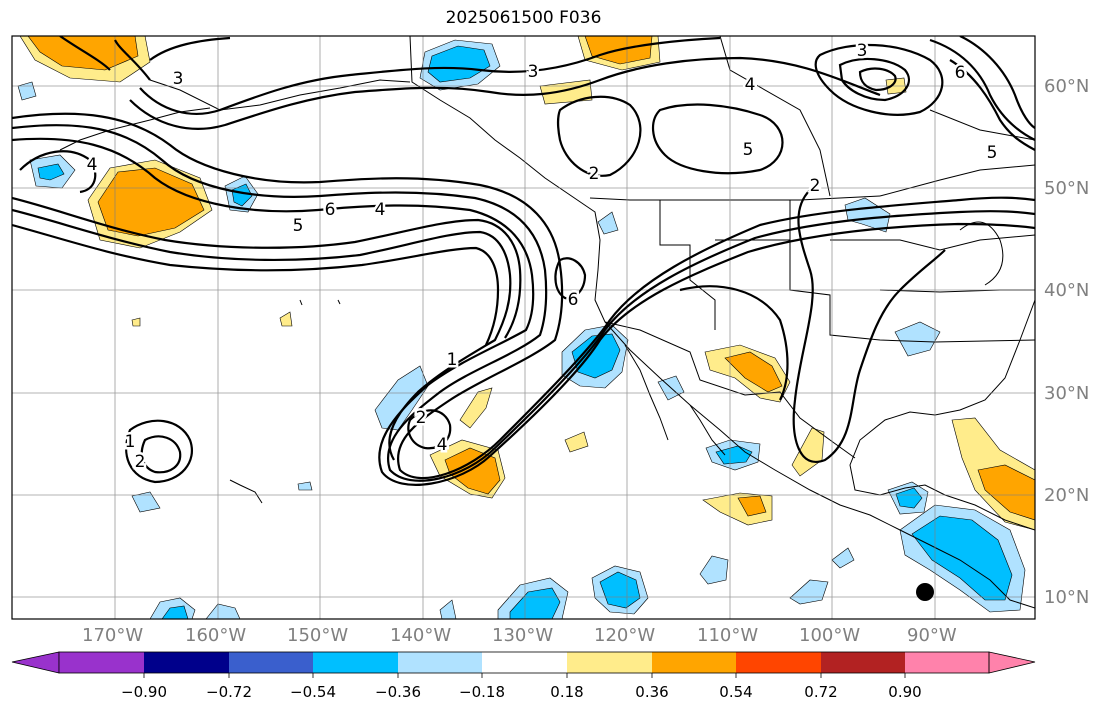 This screenshot has height=712, width=1105. I want to click on lon-label-130w: 130°W, so click(523, 635).